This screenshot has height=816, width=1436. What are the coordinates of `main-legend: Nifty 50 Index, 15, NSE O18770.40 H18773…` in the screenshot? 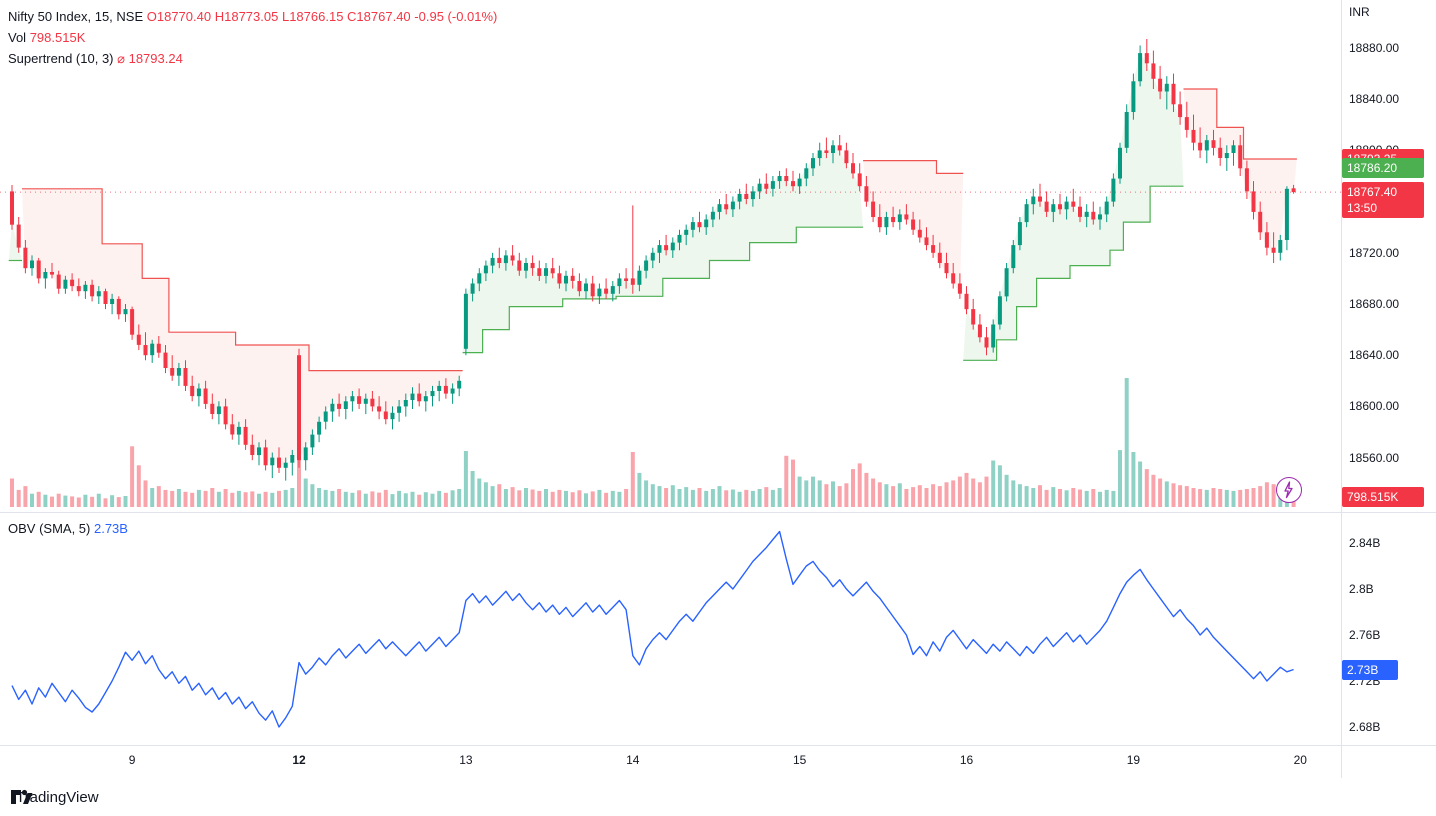 It's located at (252, 37).